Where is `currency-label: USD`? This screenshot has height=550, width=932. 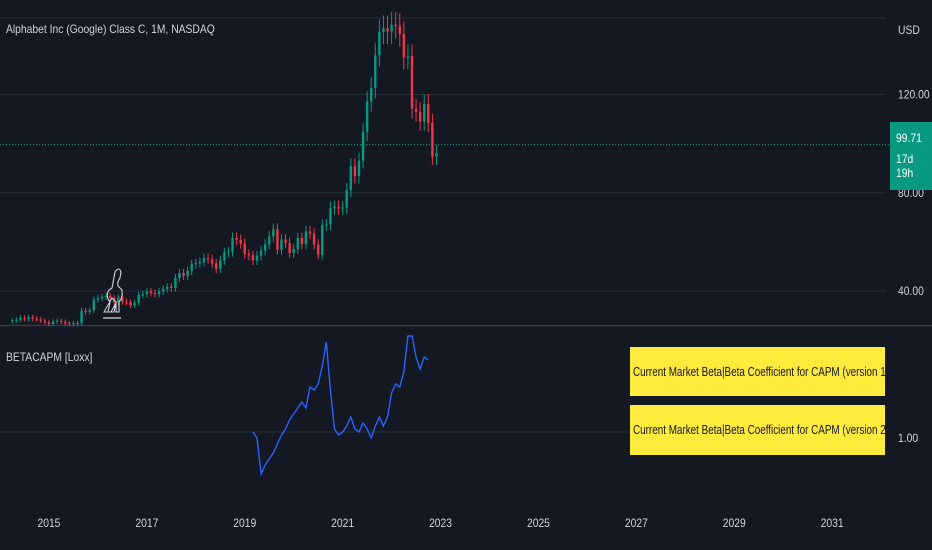
currency-label: USD is located at coordinates (909, 30).